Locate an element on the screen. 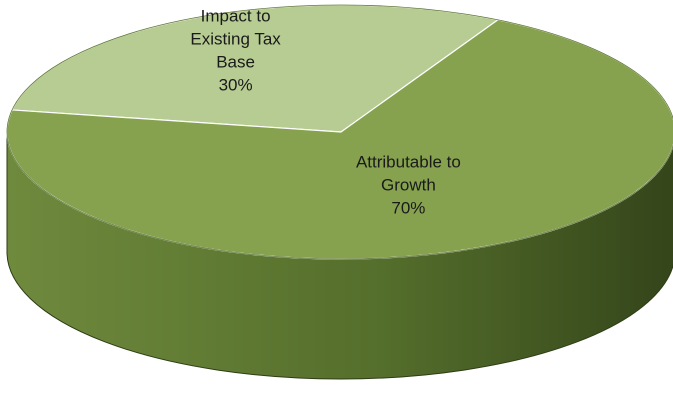 This screenshot has width=673, height=398. slice-label-name-0-1: Existing Tax is located at coordinates (235, 38).